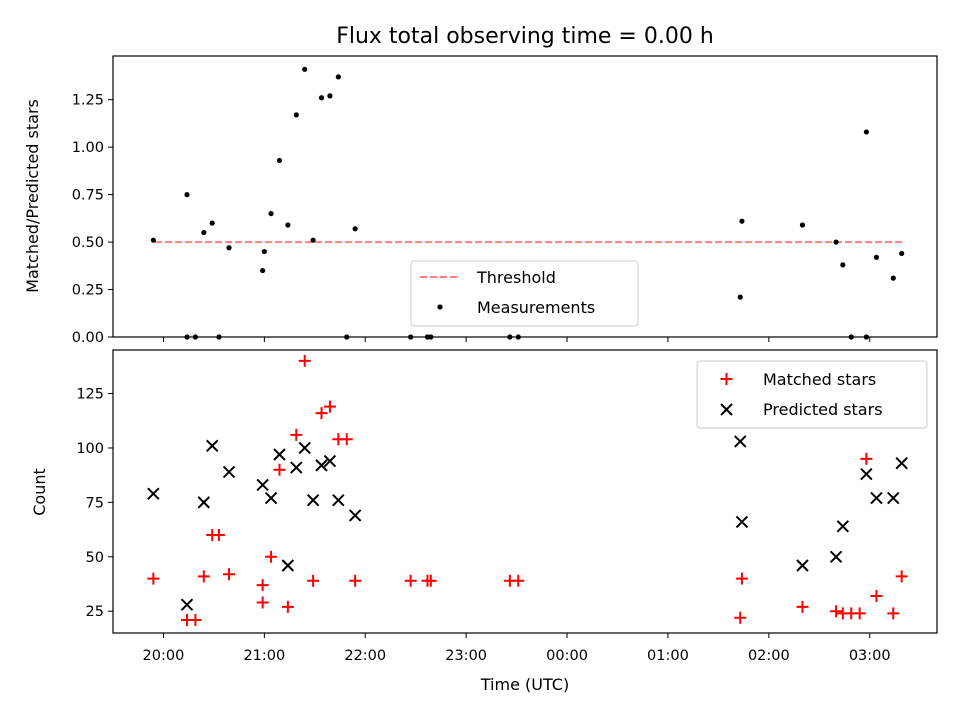  What do you see at coordinates (88, 101) in the screenshot?
I see `top-y-tick-label: 1.25` at bounding box center [88, 101].